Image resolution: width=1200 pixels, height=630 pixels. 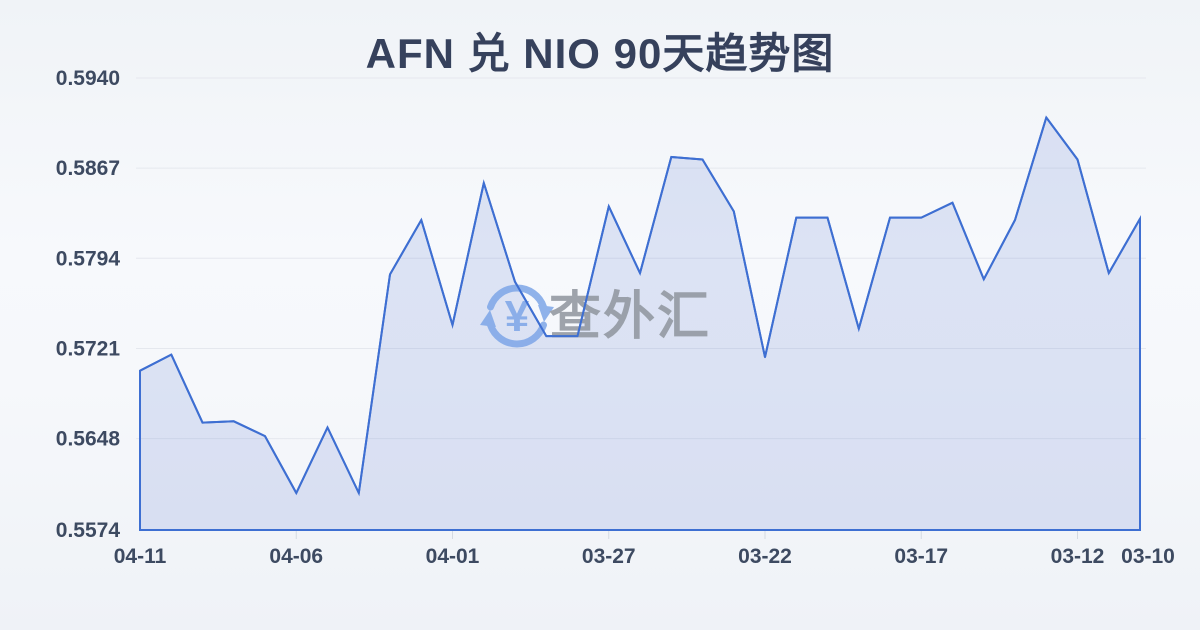 I want to click on x-axis-labels: 04-11 04-06 04-01 03-27 03-22 03-17 03-12 03-10, so click(x=644, y=556).